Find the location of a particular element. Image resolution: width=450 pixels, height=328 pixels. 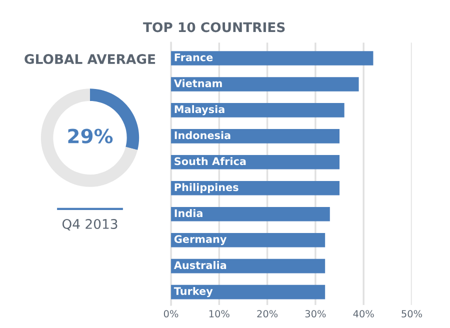

text: Q4 2013 is located at coordinates (90, 224).